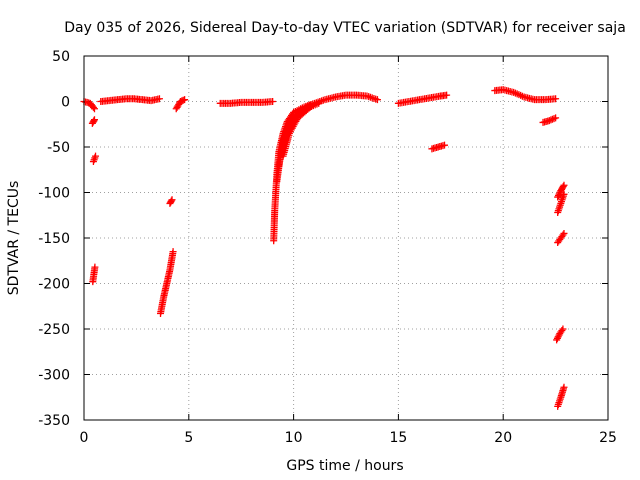  I want to click on y-tick-label: -100, so click(54, 194).